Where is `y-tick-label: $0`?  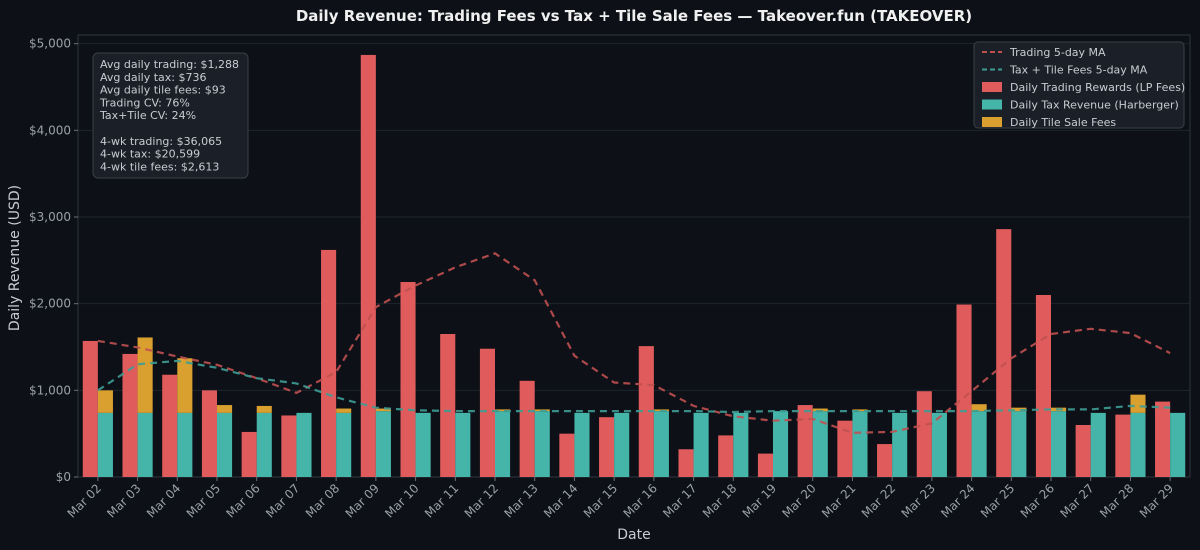 y-tick-label: $0 is located at coordinates (63, 477).